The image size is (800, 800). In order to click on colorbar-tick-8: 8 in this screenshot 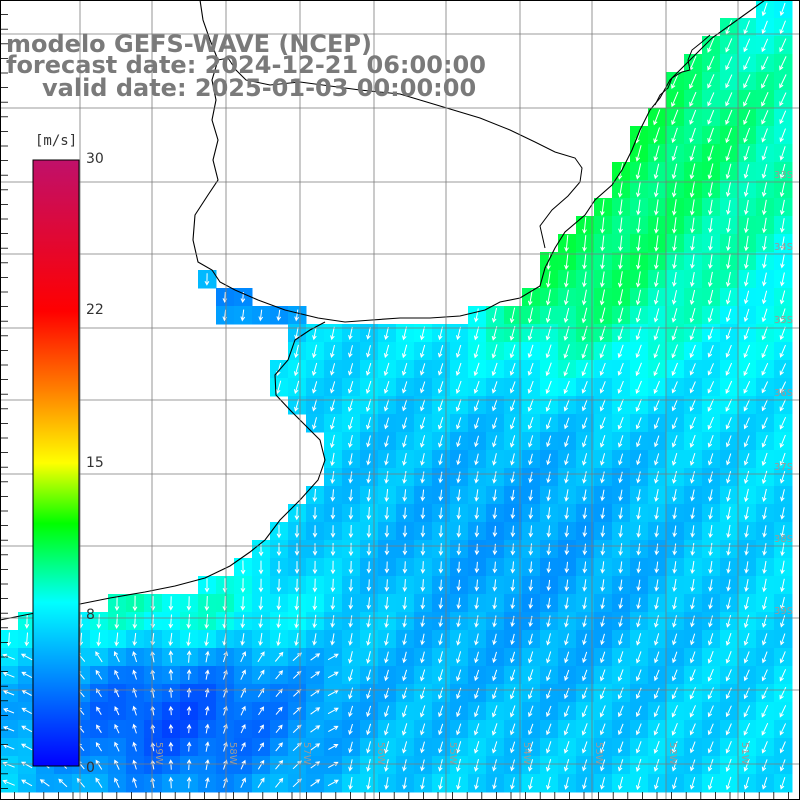, I will do `click(90, 615)`.